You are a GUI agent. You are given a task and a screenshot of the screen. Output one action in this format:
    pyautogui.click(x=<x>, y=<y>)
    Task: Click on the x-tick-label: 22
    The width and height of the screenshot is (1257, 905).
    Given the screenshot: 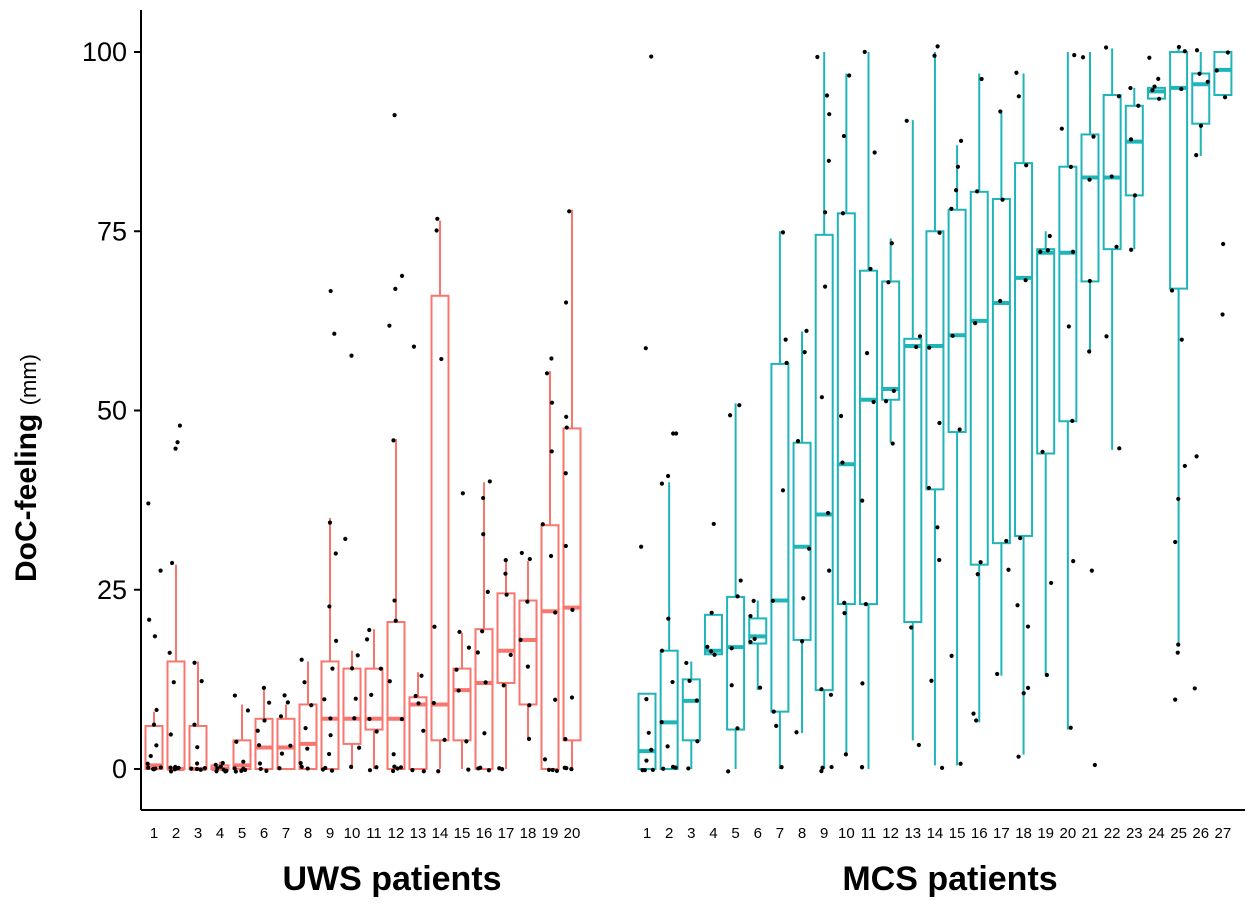 What is the action you would take?
    pyautogui.click(x=1112, y=833)
    